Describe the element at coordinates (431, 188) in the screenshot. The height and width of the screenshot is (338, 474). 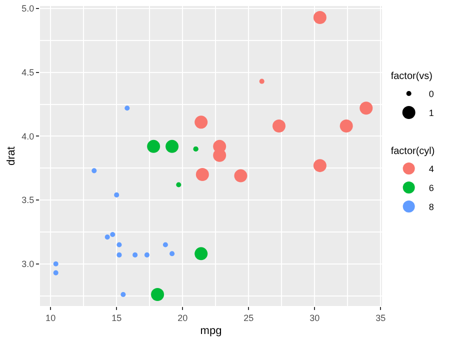
I see `legend-label: 6` at that location.